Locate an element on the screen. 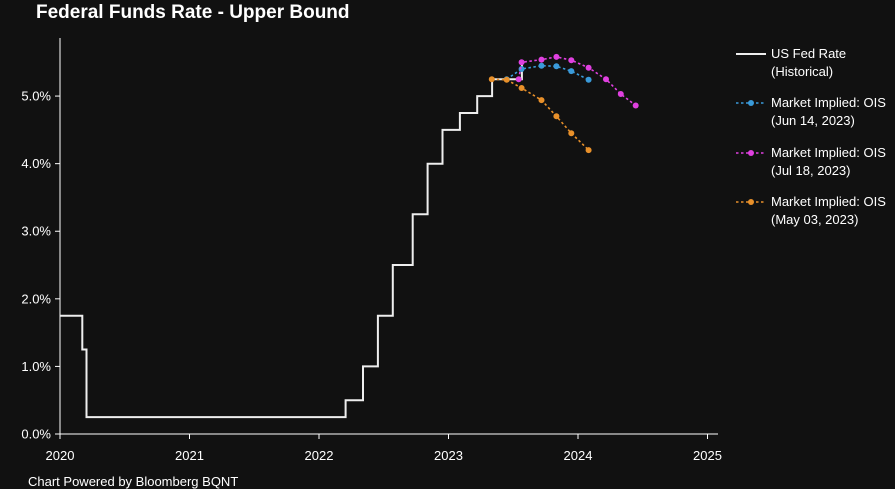 The width and height of the screenshot is (895, 489). legend-label: Market Implied: OIS (Jun 14, 2023) is located at coordinates (828, 112).